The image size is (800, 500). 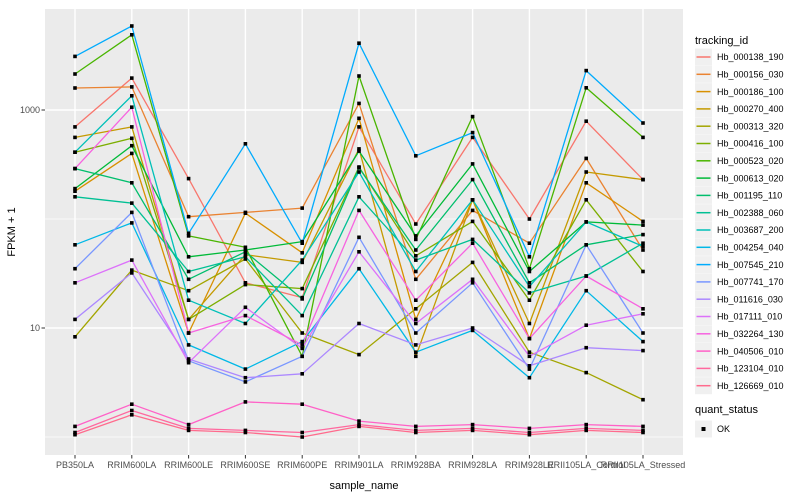 I want to click on legend-label: Hb_000270_400, so click(x=750, y=109).